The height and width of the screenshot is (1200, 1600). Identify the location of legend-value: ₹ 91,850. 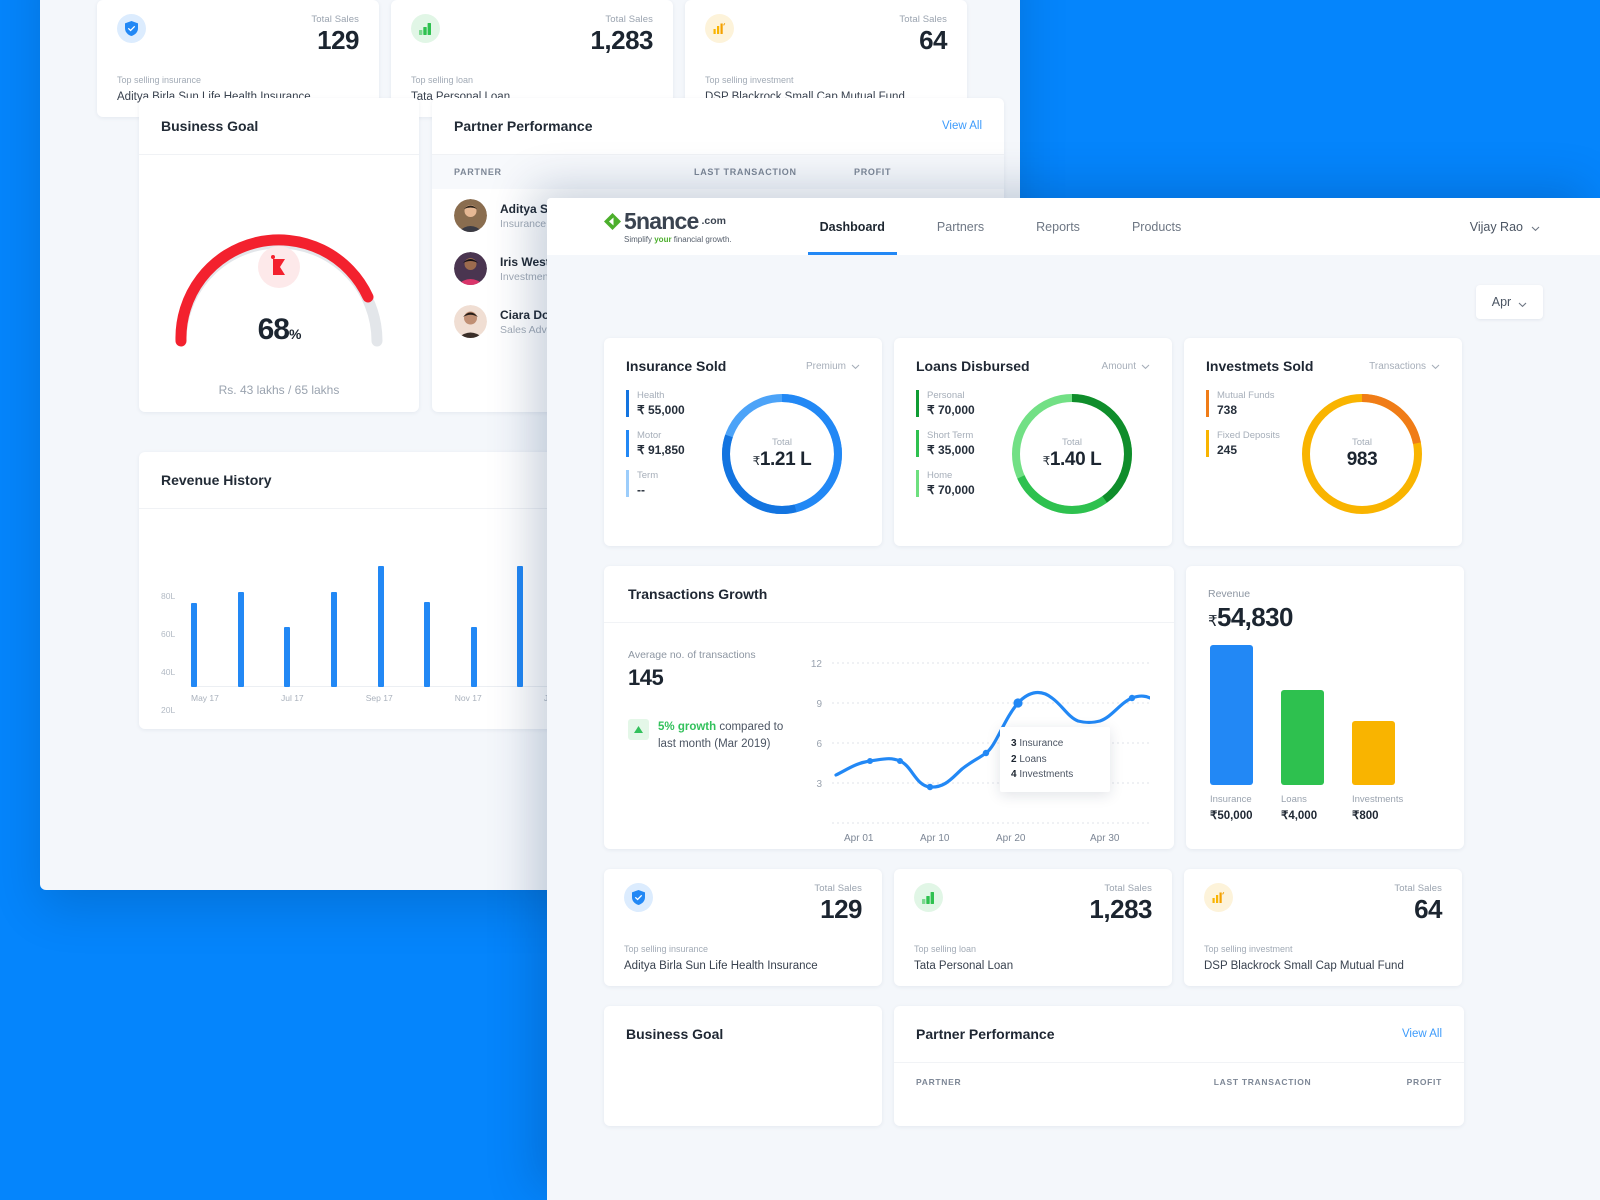
(661, 450).